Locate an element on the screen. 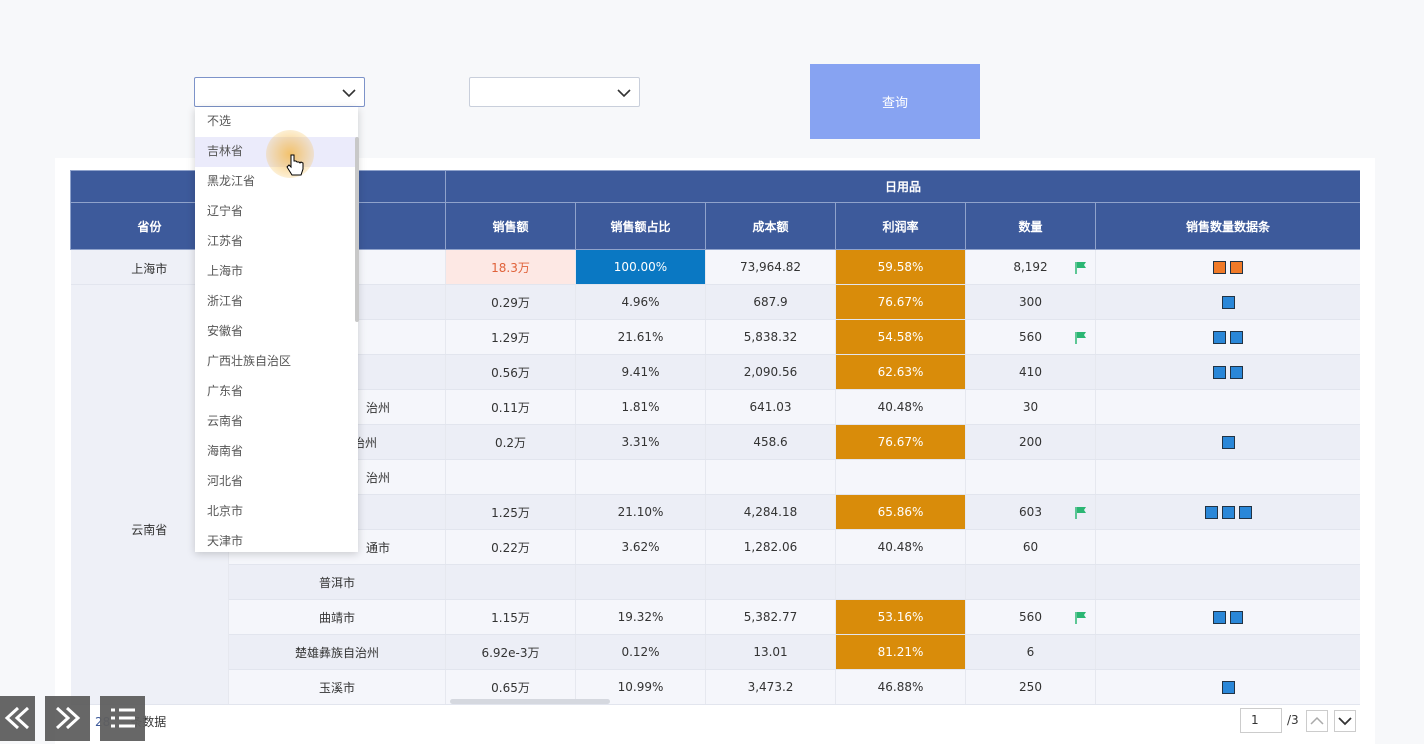  dropdown-scrollbar is located at coordinates (357, 229).